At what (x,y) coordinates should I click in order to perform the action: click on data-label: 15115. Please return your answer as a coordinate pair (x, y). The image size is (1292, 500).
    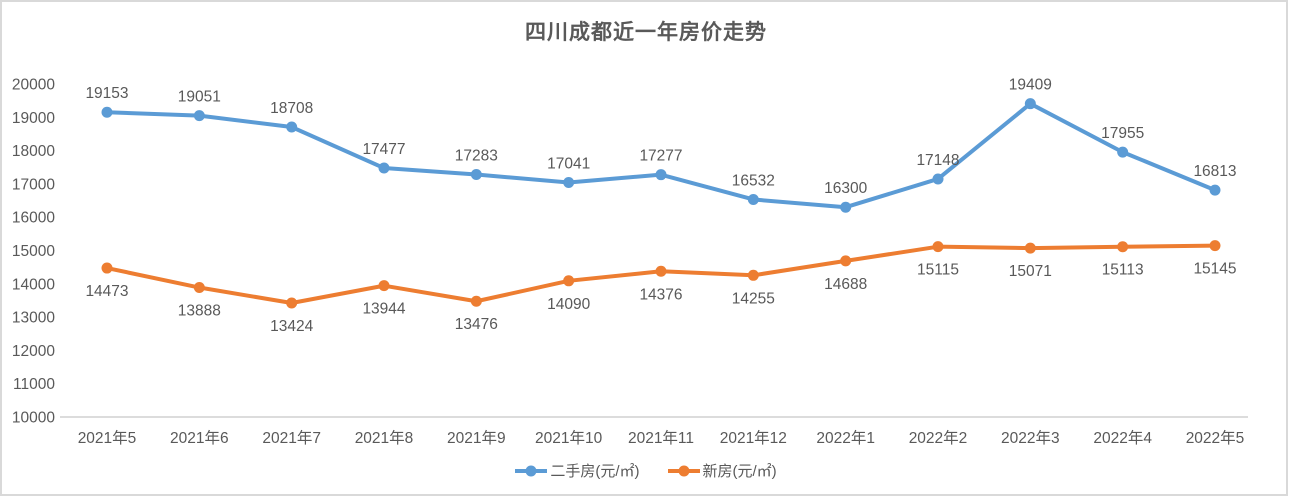
    Looking at the image, I should click on (938, 270).